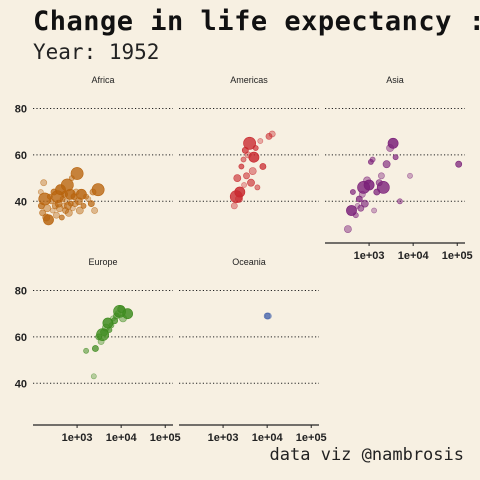 The image size is (480, 480). Describe the element at coordinates (249, 262) in the screenshot. I see `facet-title-oceania: Oceania` at that location.